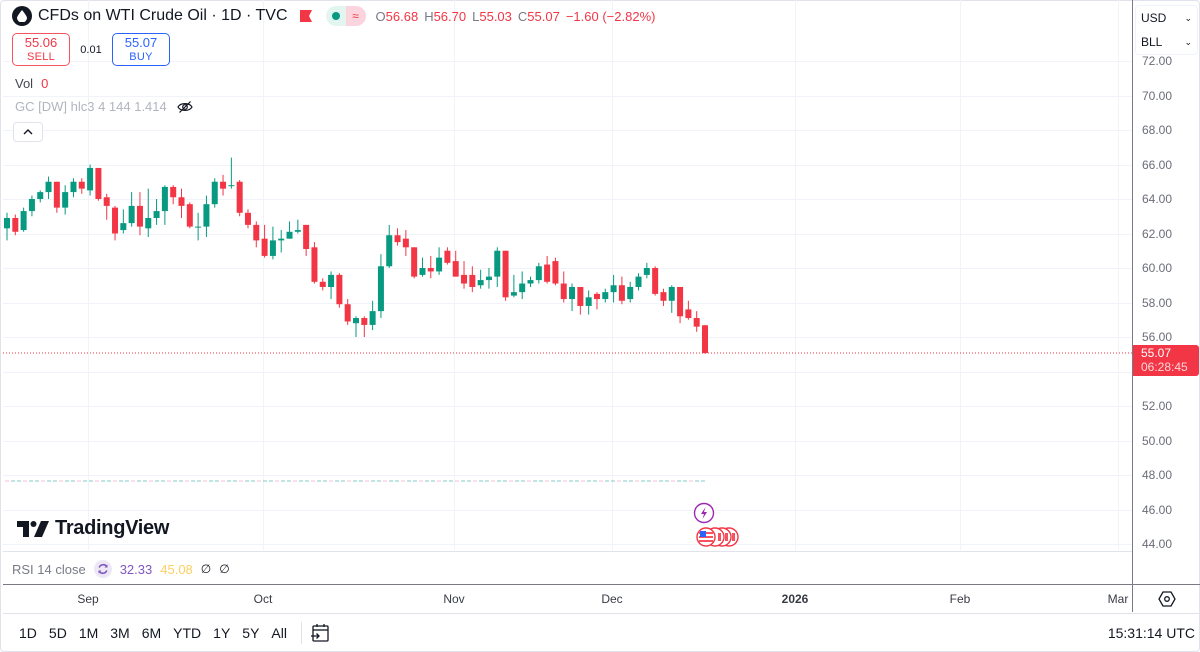  I want to click on earnings-event-icon, so click(704, 513).